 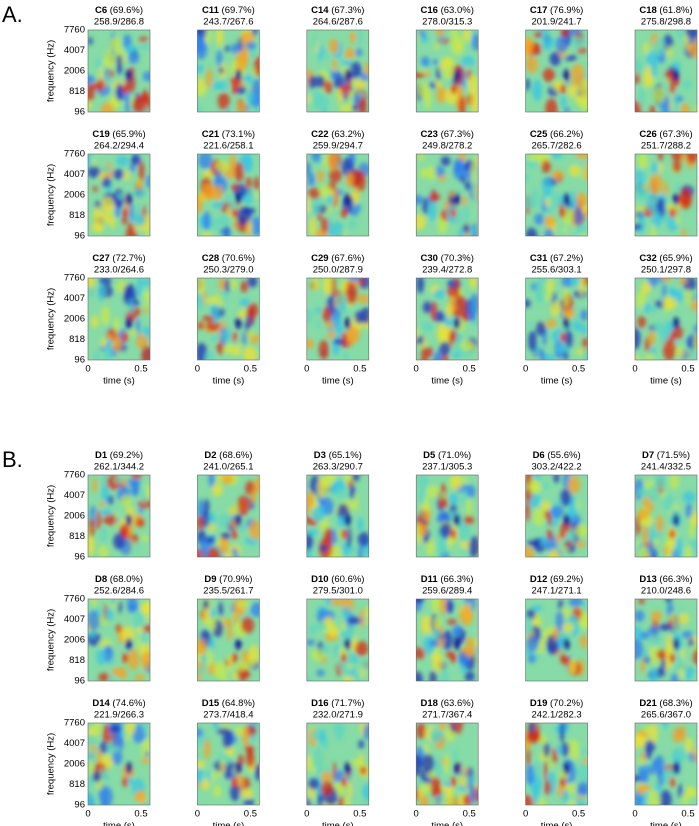 What do you see at coordinates (74, 30) in the screenshot?
I see `y-tick-label: 7760` at bounding box center [74, 30].